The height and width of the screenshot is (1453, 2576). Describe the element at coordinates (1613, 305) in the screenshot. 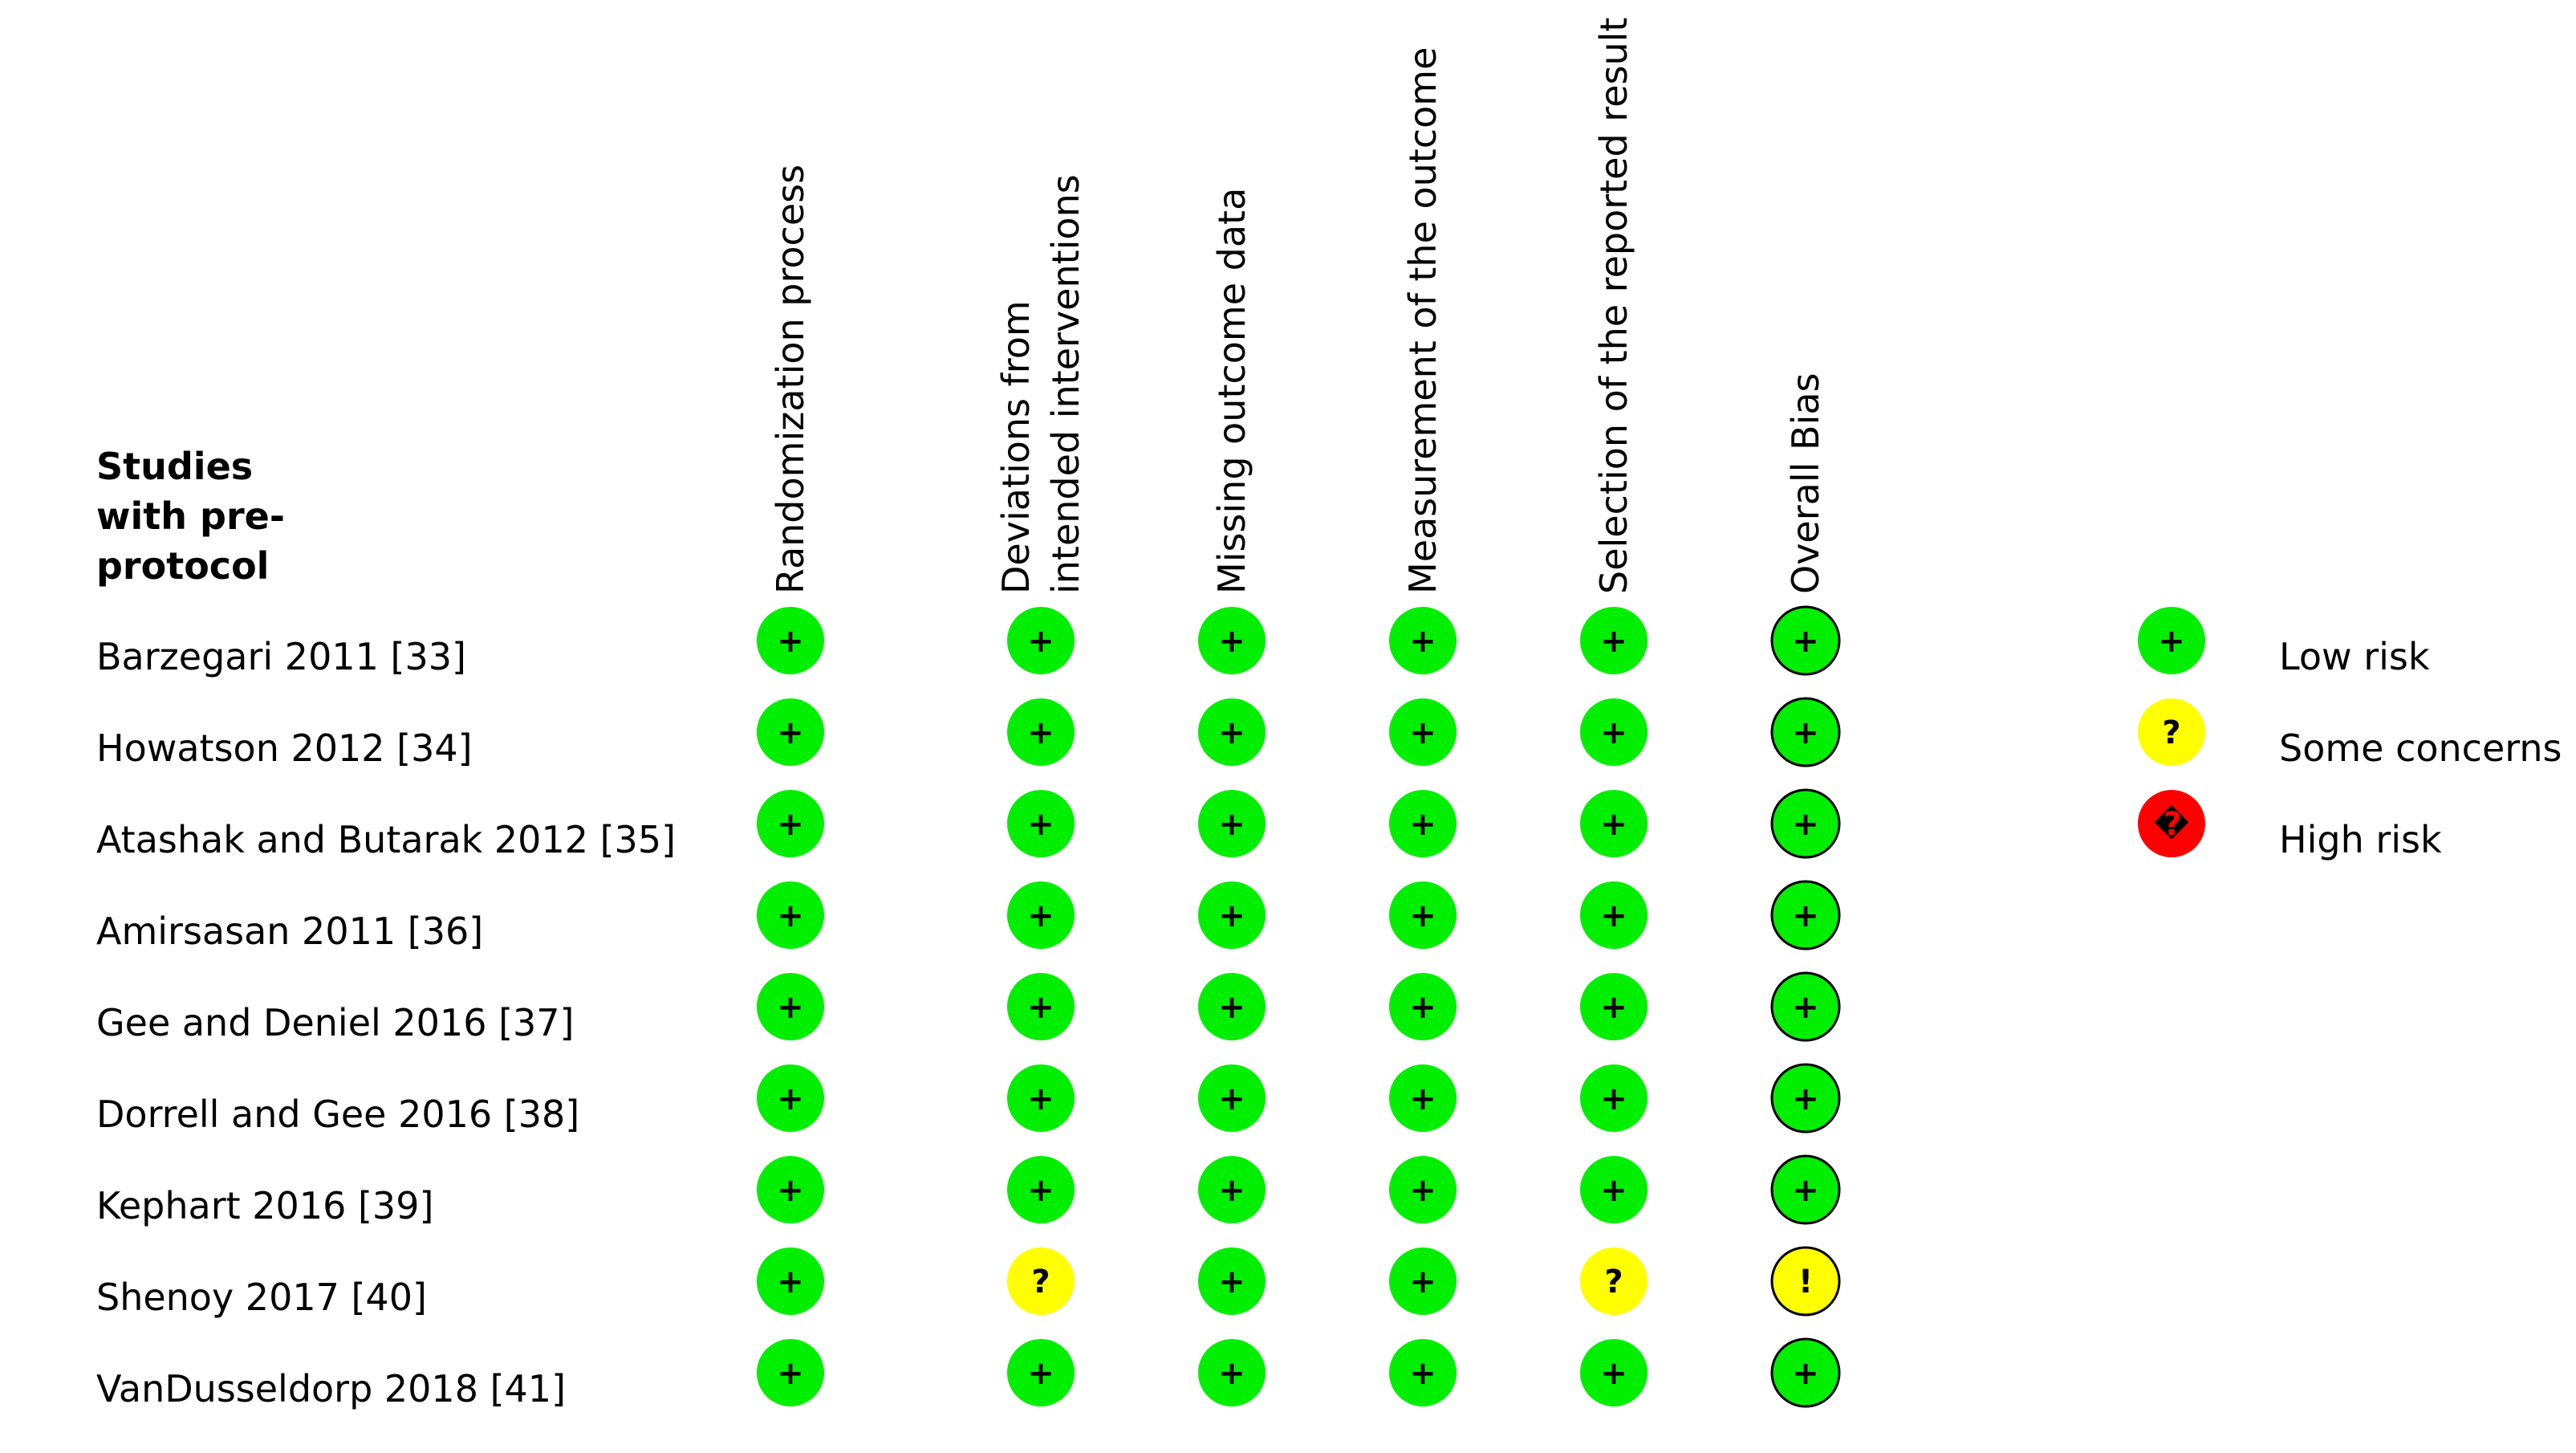

I see `domain-header: Selection of the reported result` at that location.